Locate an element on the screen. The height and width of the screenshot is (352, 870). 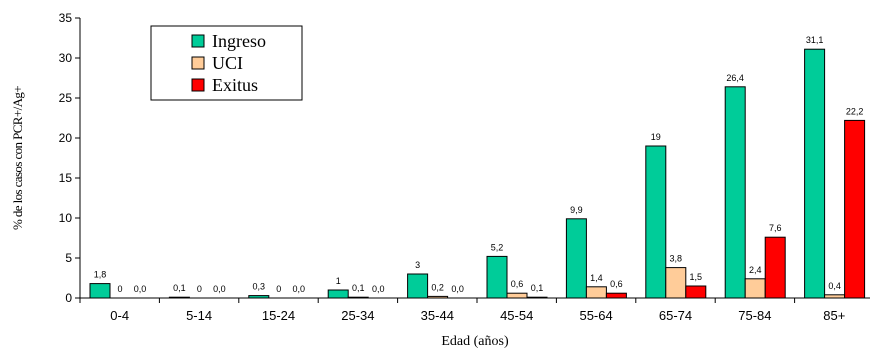
data-label-ingreso: 31,1 is located at coordinates (815, 40).